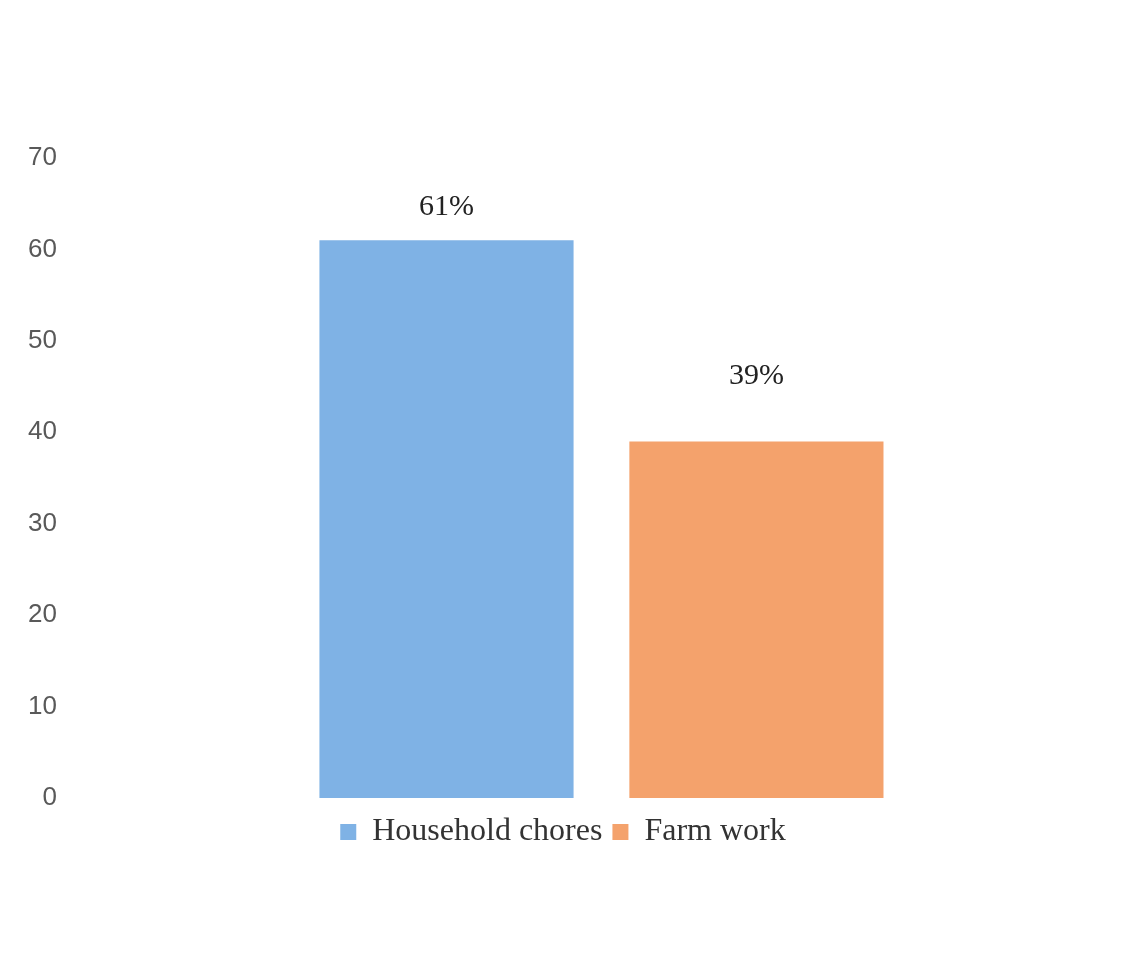  I want to click on legend-label: Household chores, so click(487, 829).